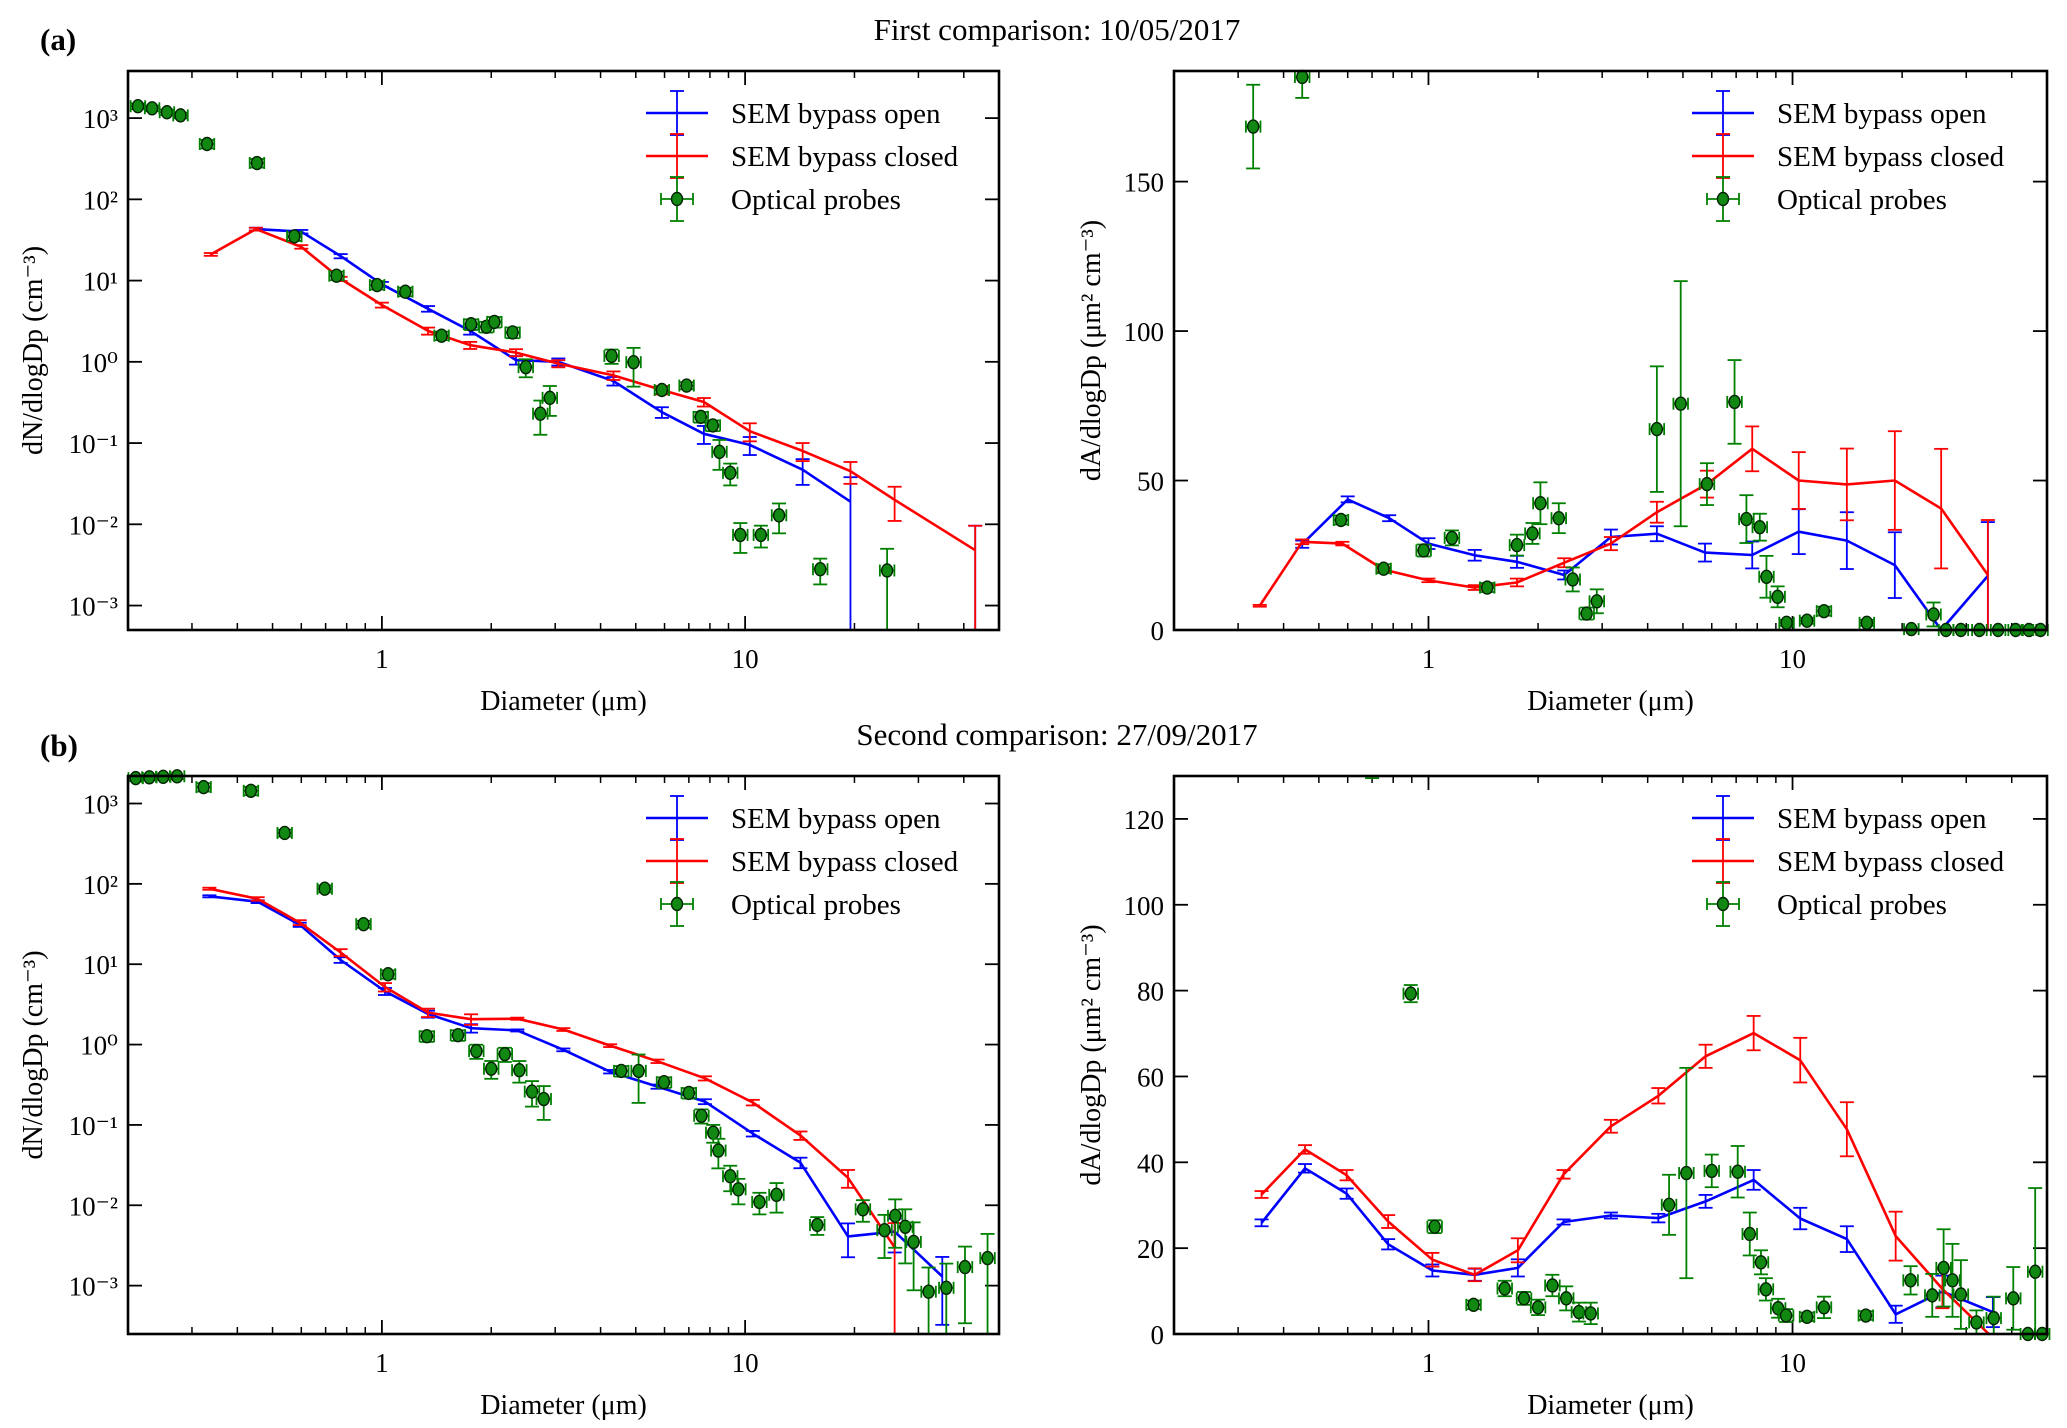 This screenshot has height=1428, width=2067. Describe the element at coordinates (1150, 1077) in the screenshot. I see `y-tick-label: 60` at that location.